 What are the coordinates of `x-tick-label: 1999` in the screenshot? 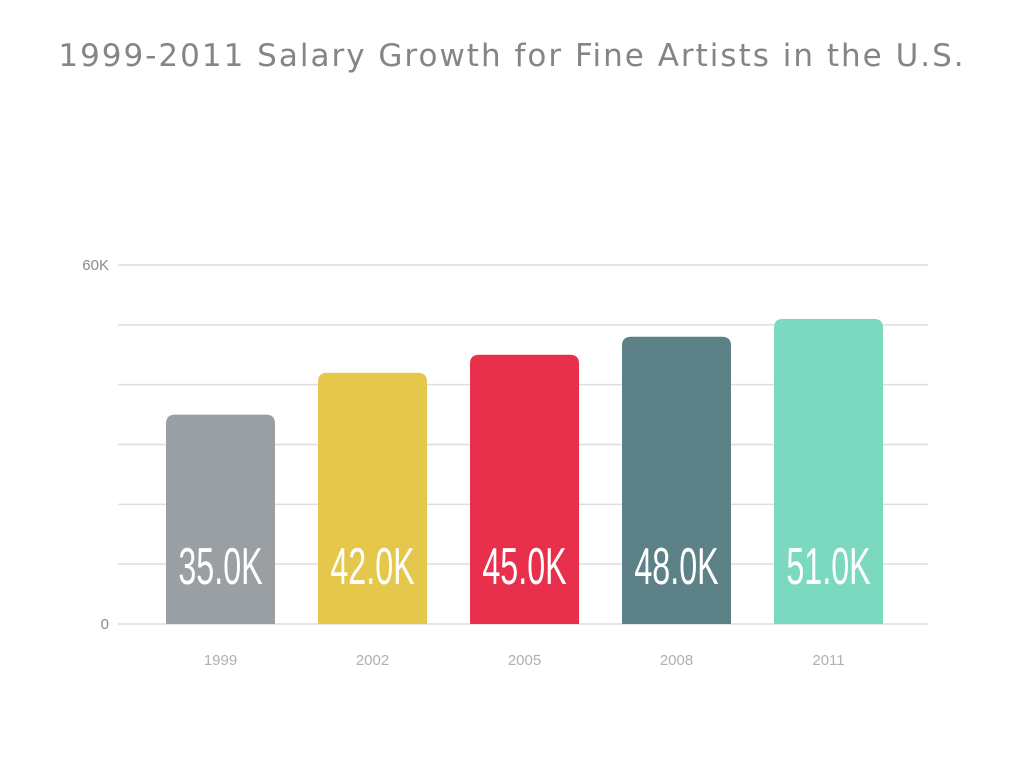 It's located at (220, 660).